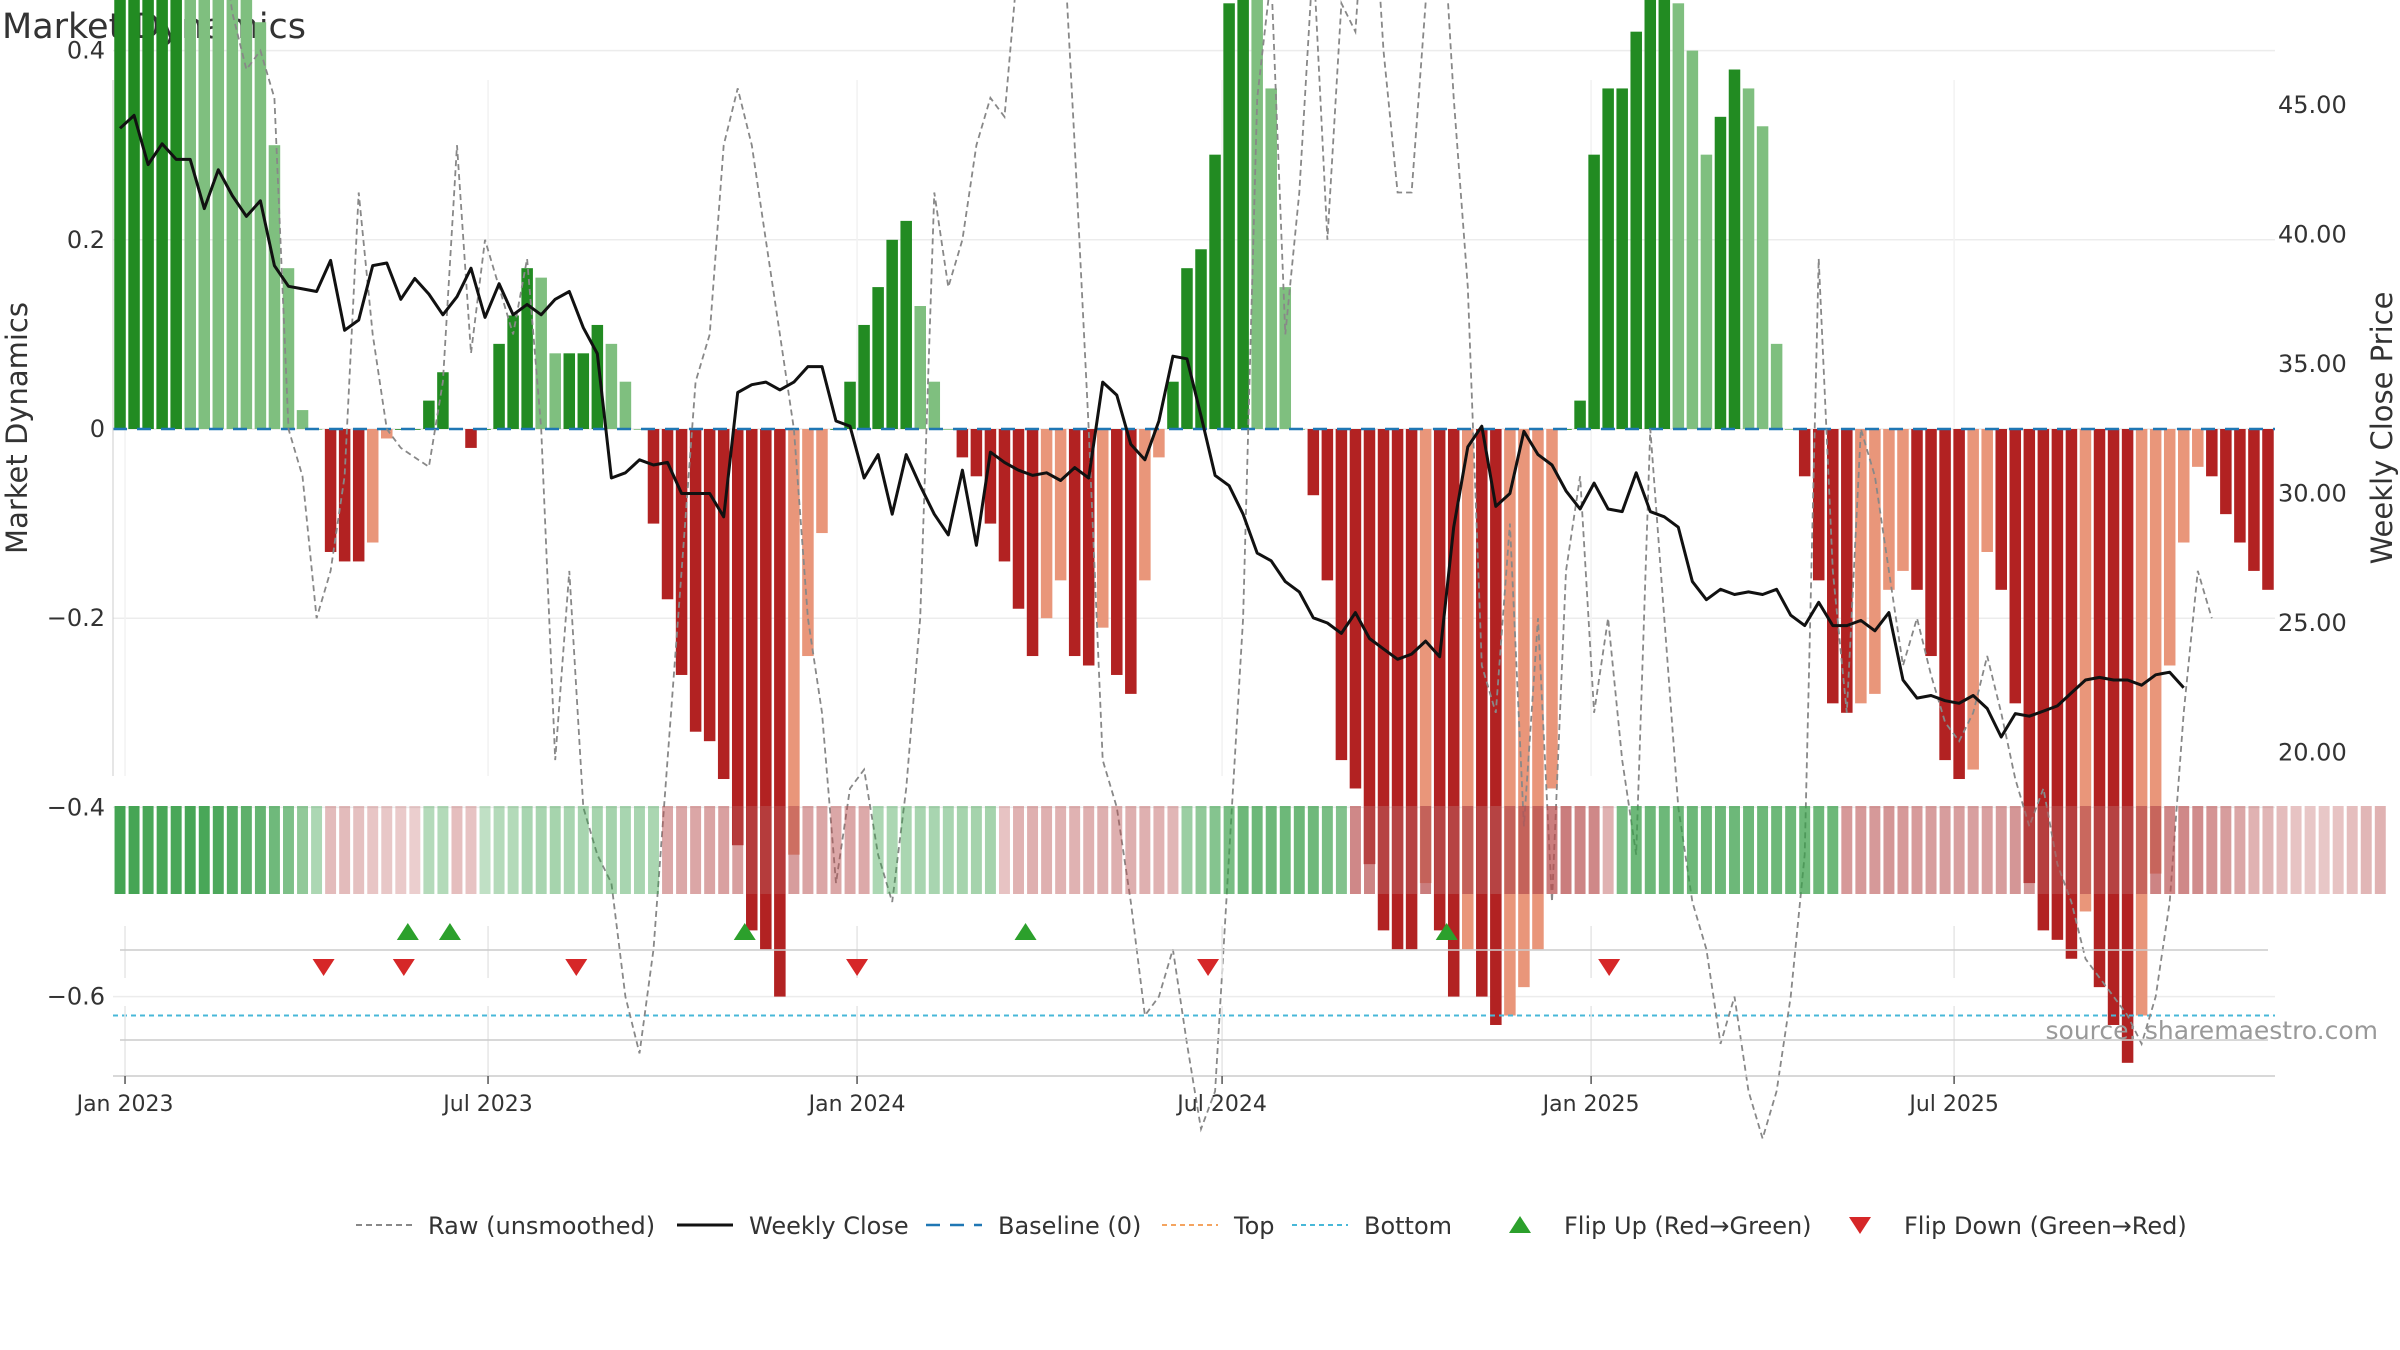 The height and width of the screenshot is (1350, 2400). Describe the element at coordinates (1221, 1104) in the screenshot. I see `x-tick-label: Jul 2024` at that location.